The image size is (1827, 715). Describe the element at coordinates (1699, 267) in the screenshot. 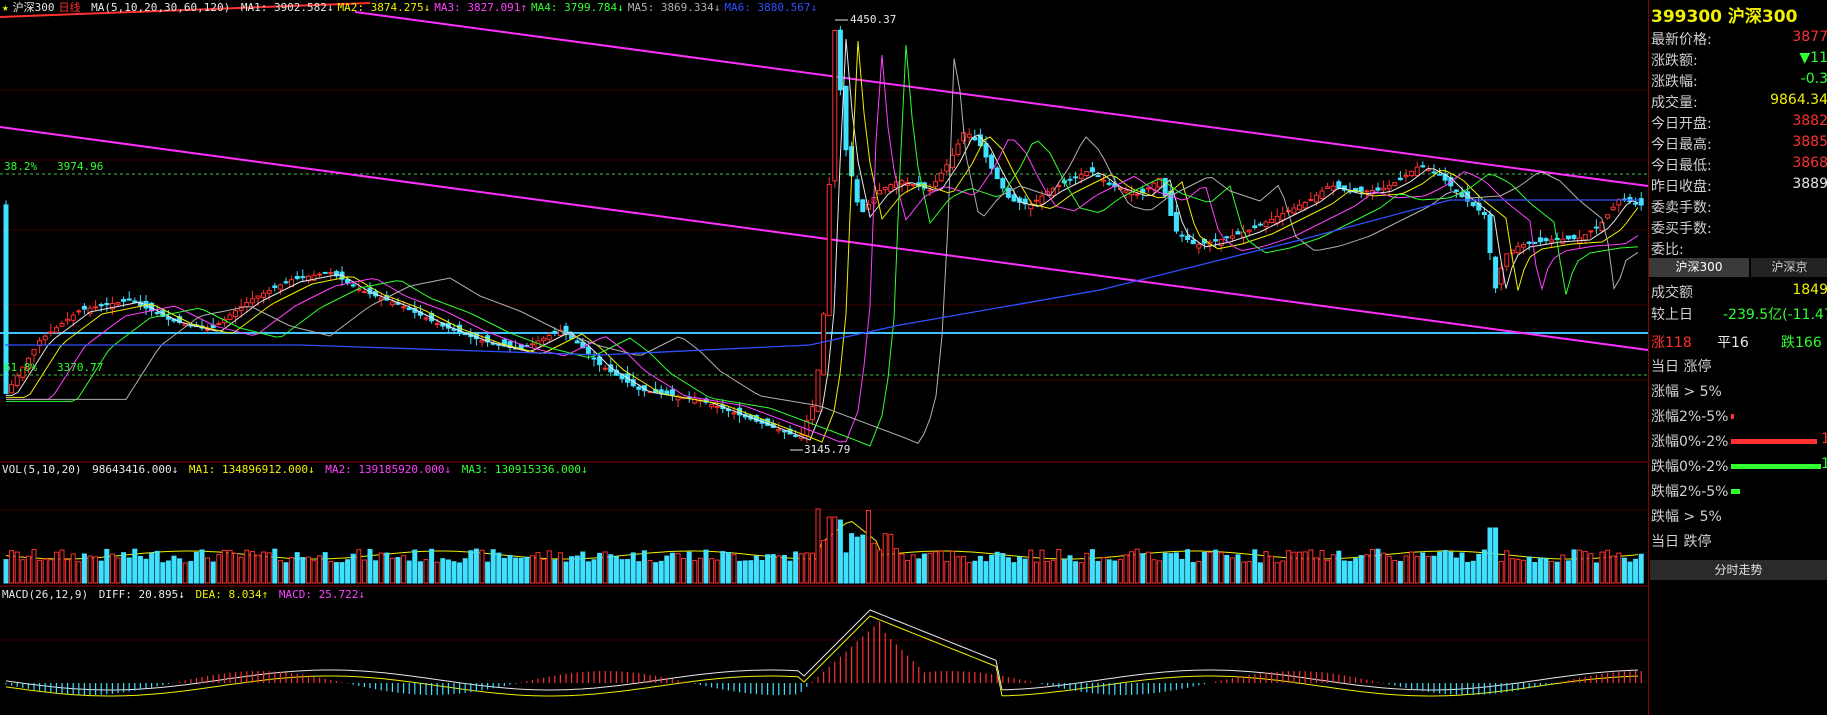

I see `tab-hs300: 沪深300` at that location.